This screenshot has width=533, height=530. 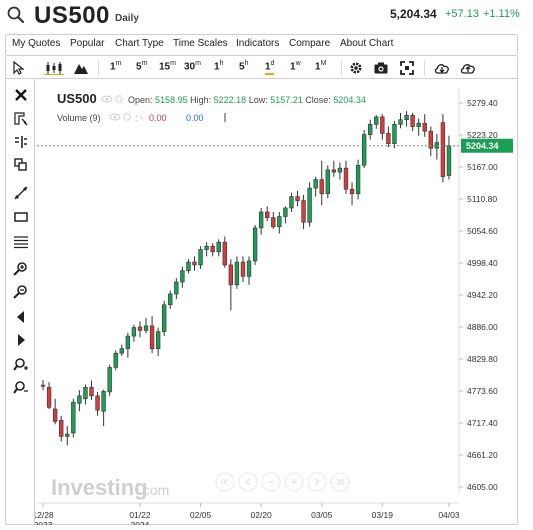 I want to click on menu-my-quotes: My Quotes, so click(x=36, y=43).